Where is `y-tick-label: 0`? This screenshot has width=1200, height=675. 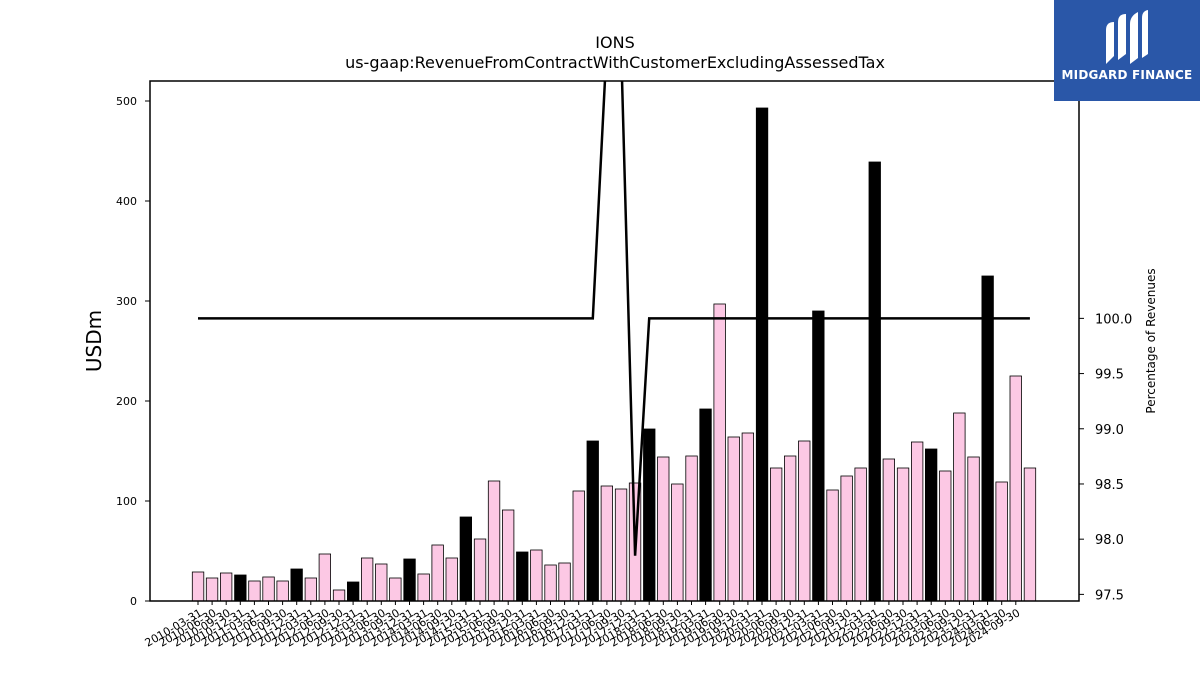 y-tick-label: 0 is located at coordinates (133, 601).